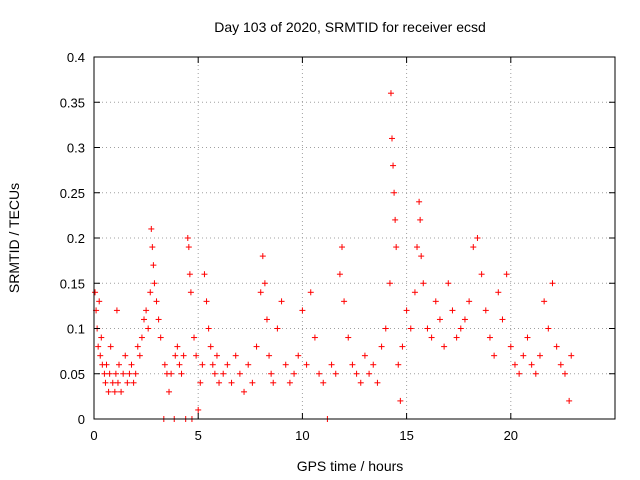 The height and width of the screenshot is (480, 640). What do you see at coordinates (406, 435) in the screenshot?
I see `x-tick-label: 15` at bounding box center [406, 435].